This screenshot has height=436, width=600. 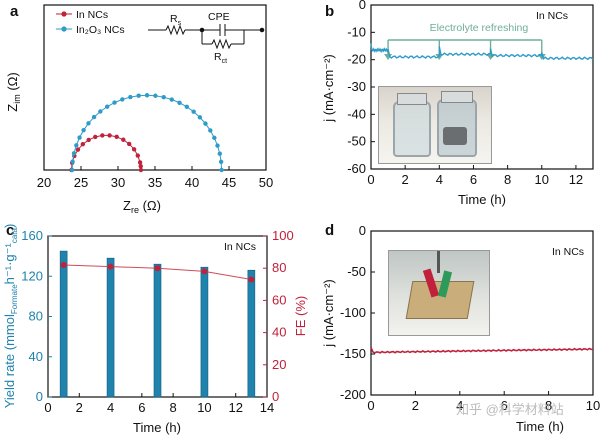 What do you see at coordinates (328, 313) in the screenshot?
I see `y-axis-label-d: j (mA·cm⁻²)` at bounding box center [328, 313].